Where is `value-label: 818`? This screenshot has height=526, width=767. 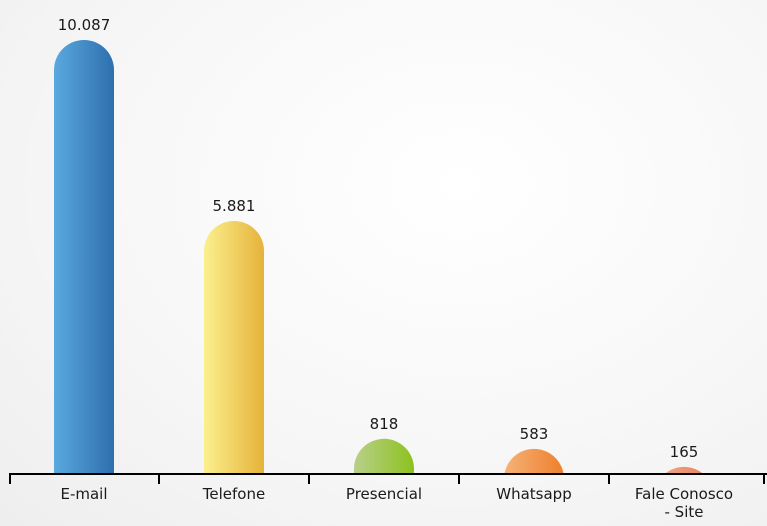
value-label: 818 is located at coordinates (384, 424).